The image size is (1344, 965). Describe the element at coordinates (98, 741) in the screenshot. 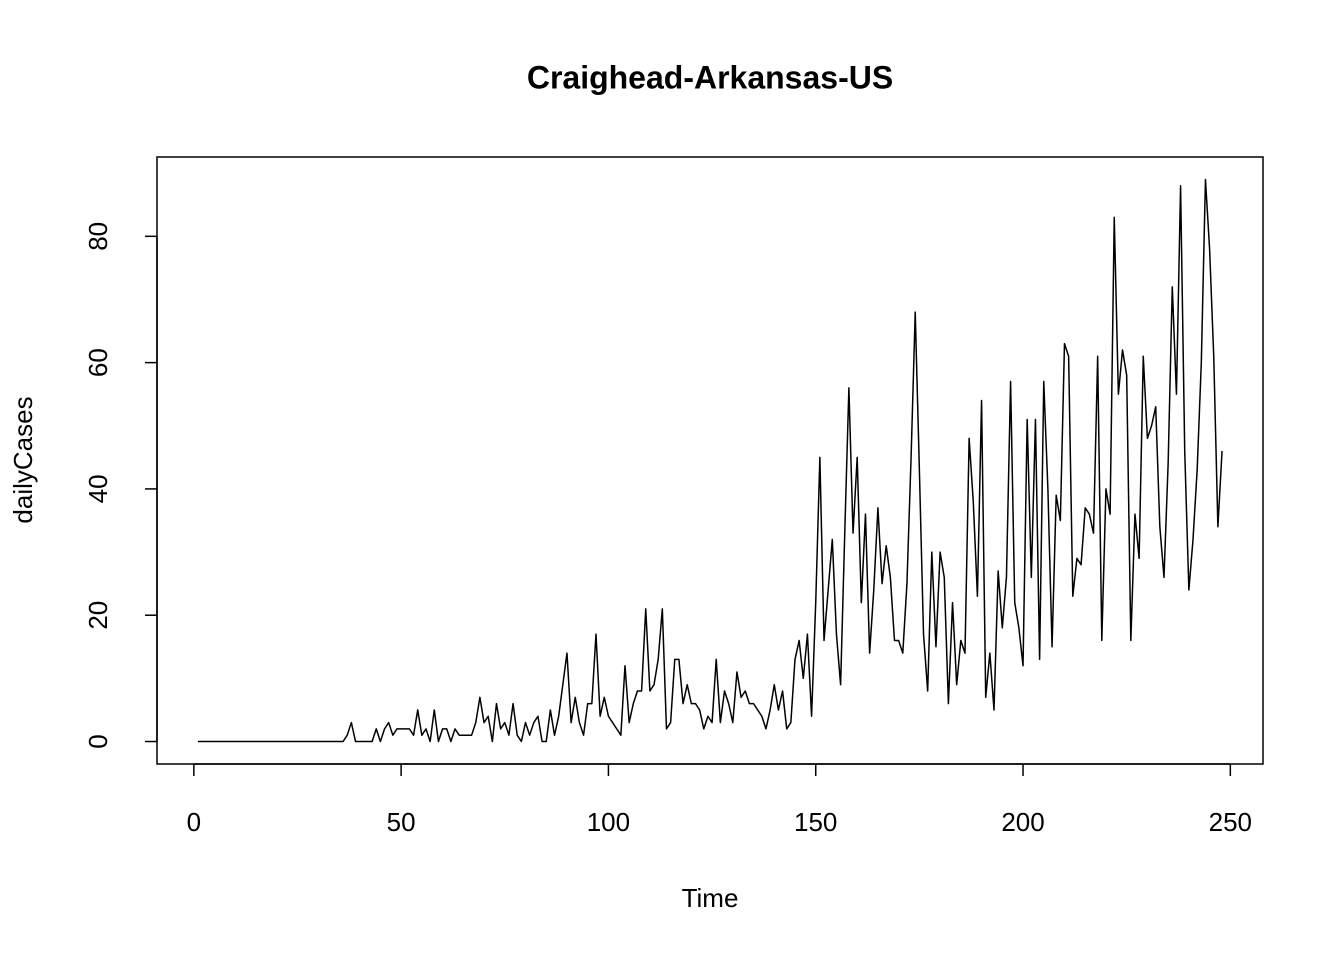

I see `y-tick-label: 0` at that location.